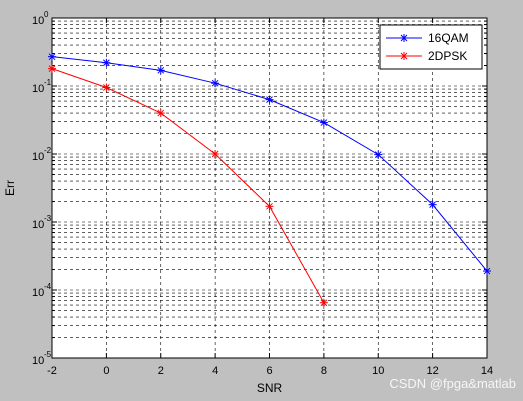  Describe the element at coordinates (487, 371) in the screenshot. I see `x-tick-label: 14` at that location.